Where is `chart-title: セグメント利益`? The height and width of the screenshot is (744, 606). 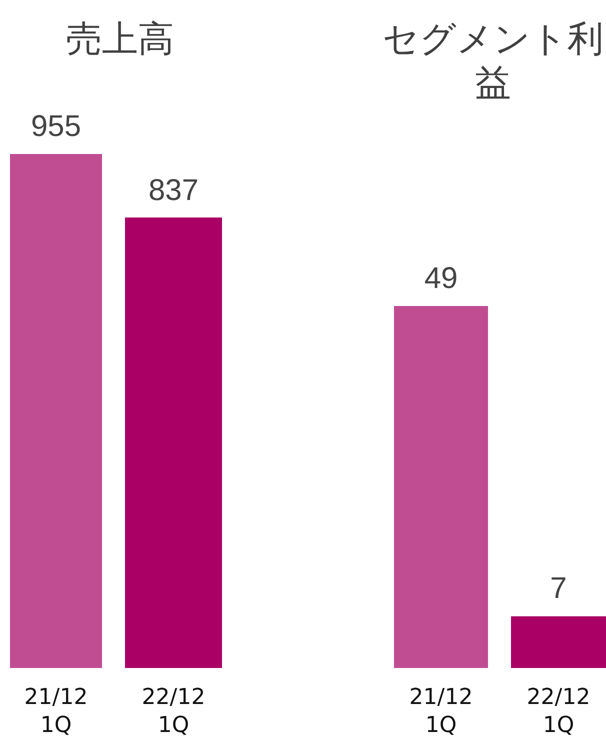 chart-title: セグメント利益 is located at coordinates (493, 62).